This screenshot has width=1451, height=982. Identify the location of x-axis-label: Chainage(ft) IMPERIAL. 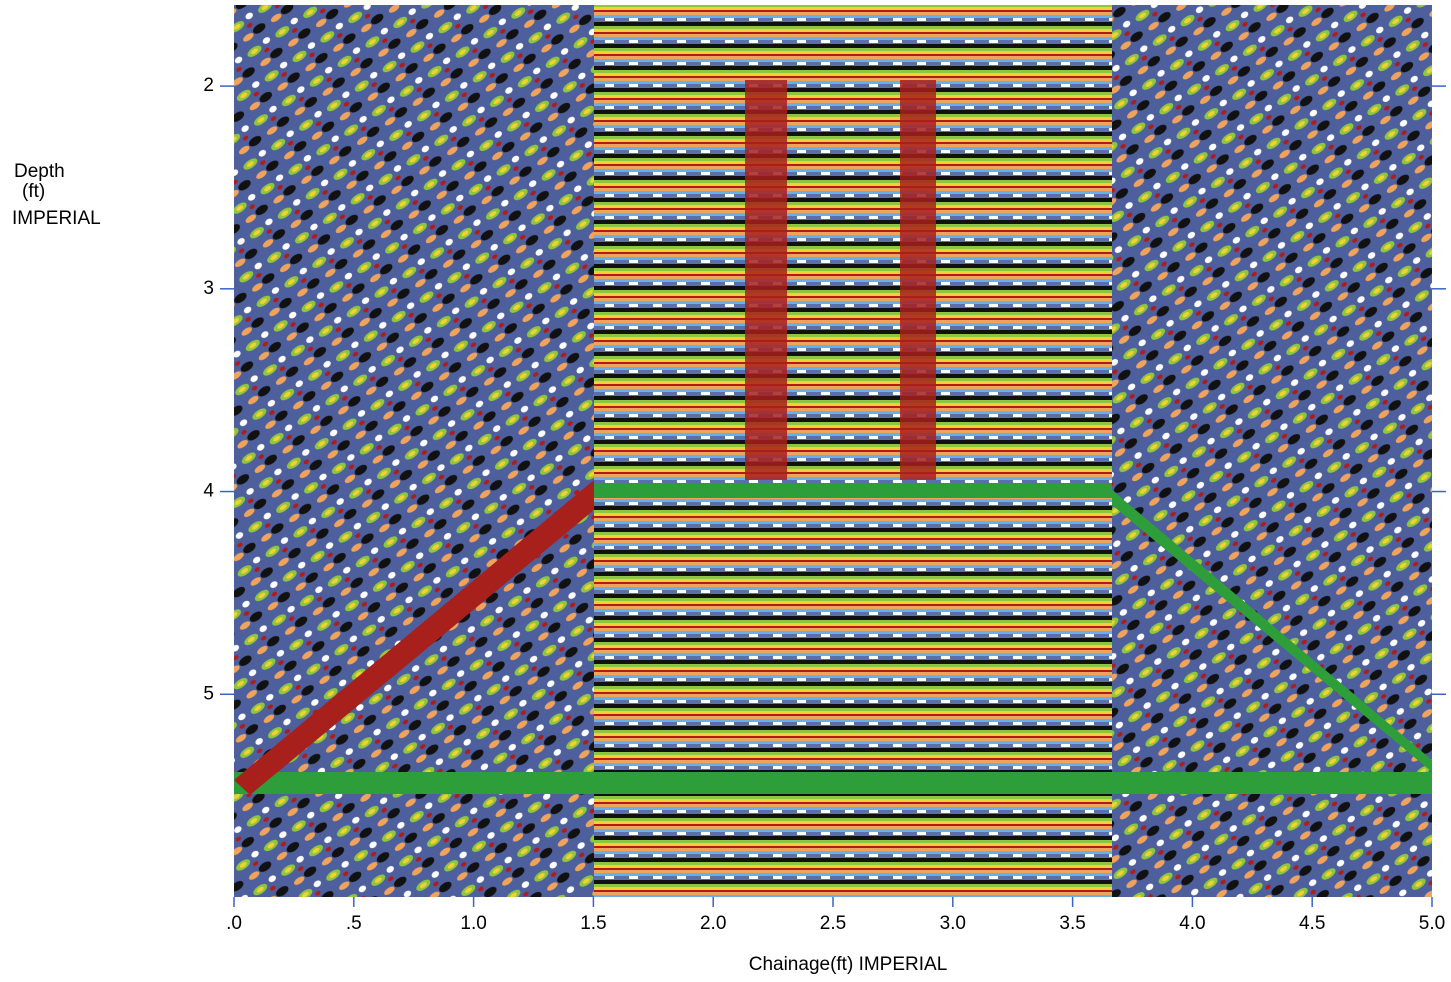
(848, 964).